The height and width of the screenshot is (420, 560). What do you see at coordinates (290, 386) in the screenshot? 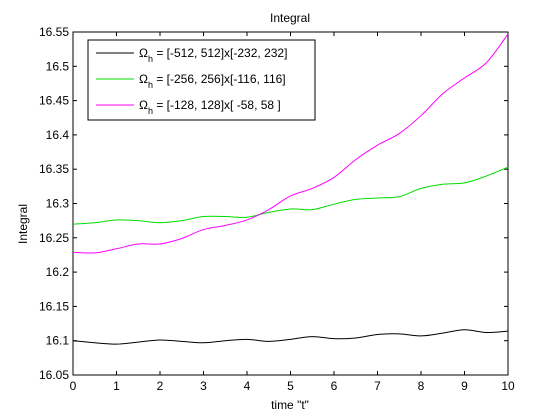
I see `x-tick-label: 5` at bounding box center [290, 386].